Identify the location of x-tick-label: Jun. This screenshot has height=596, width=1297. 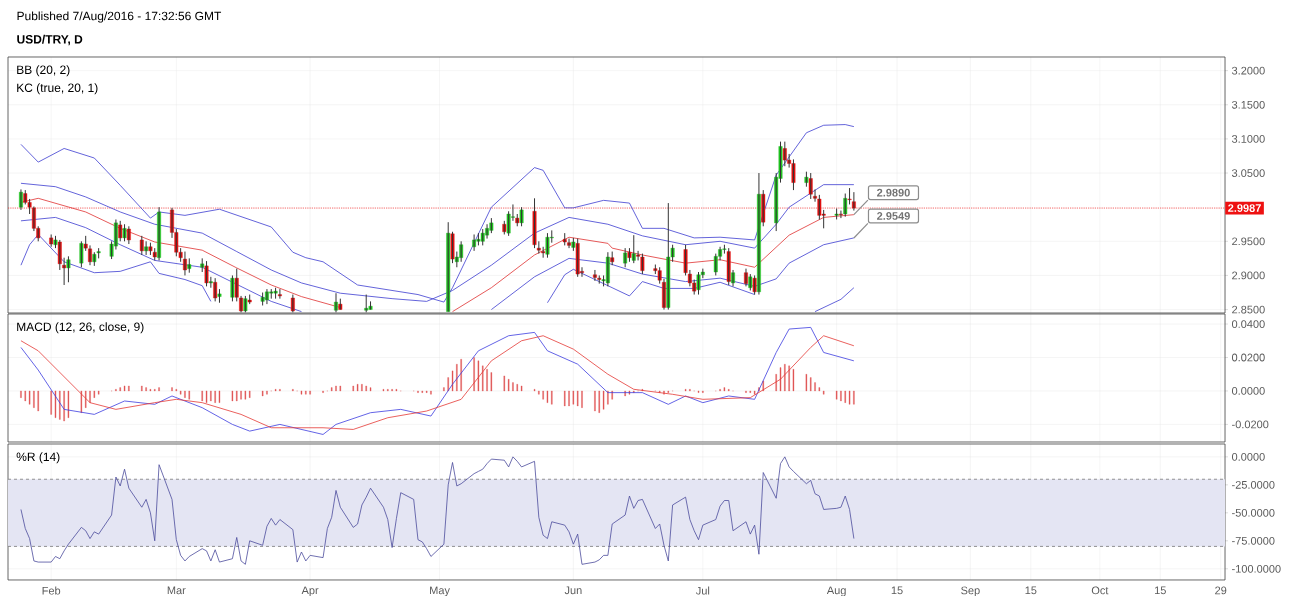
(573, 590).